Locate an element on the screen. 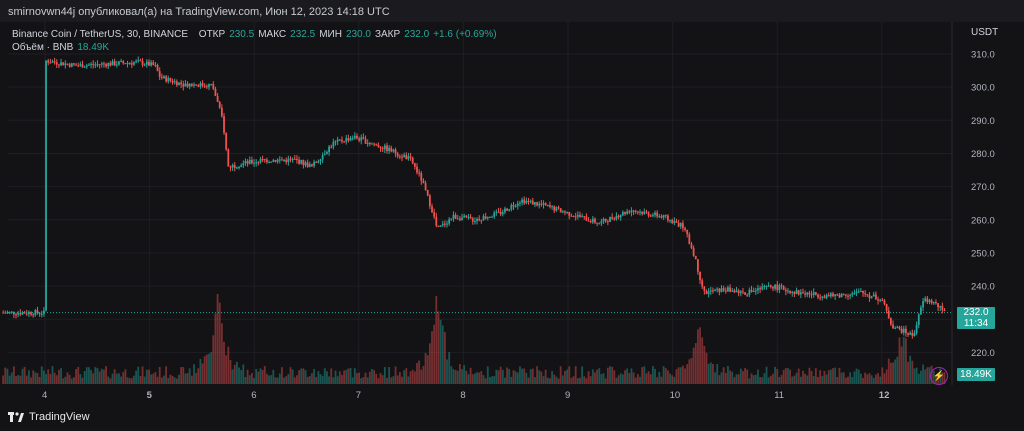  volume-value: 18.49K is located at coordinates (93, 47).